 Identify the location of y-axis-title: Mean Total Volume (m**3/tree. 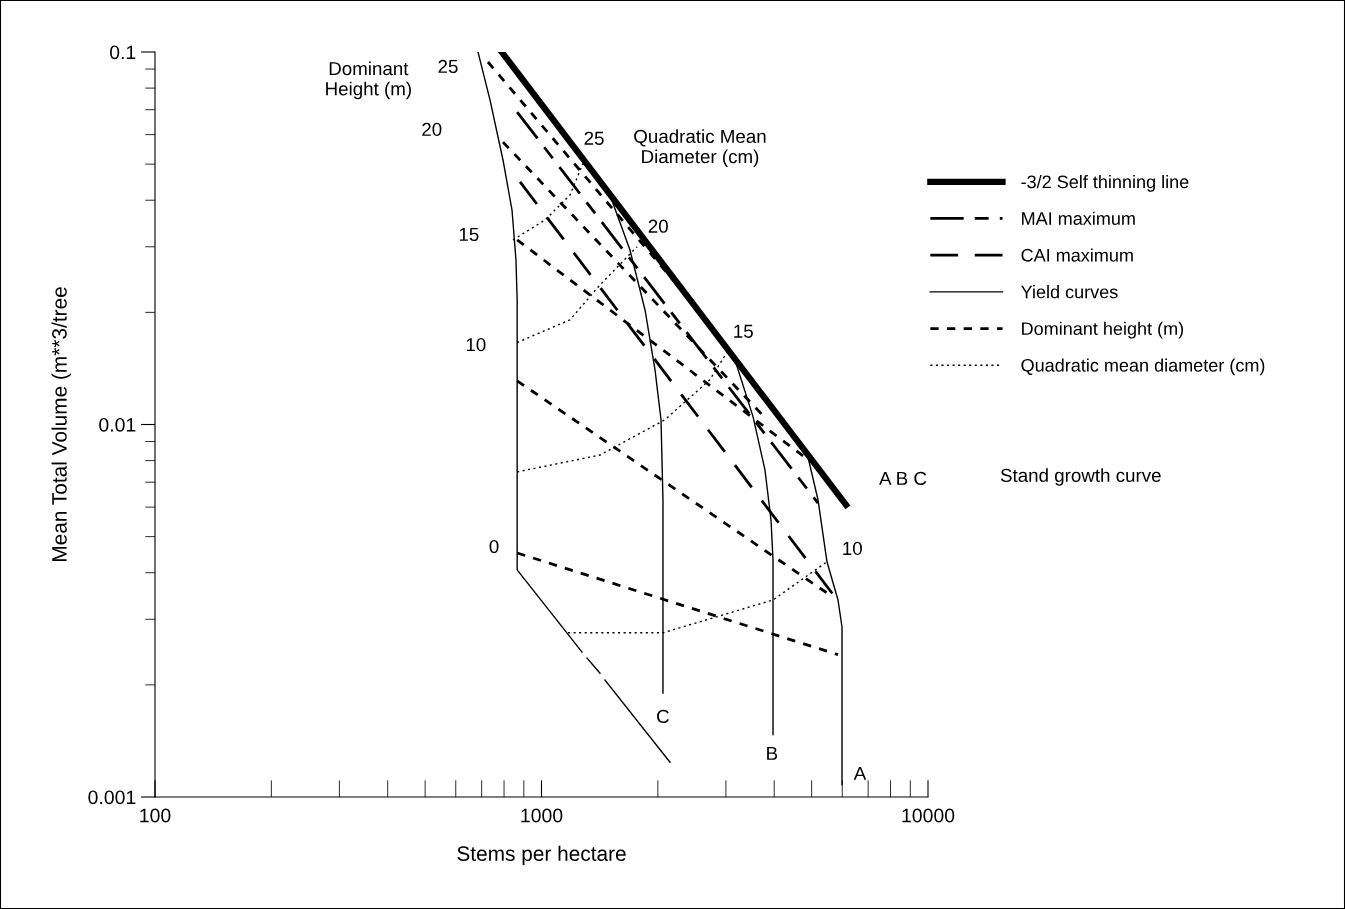
(61, 424).